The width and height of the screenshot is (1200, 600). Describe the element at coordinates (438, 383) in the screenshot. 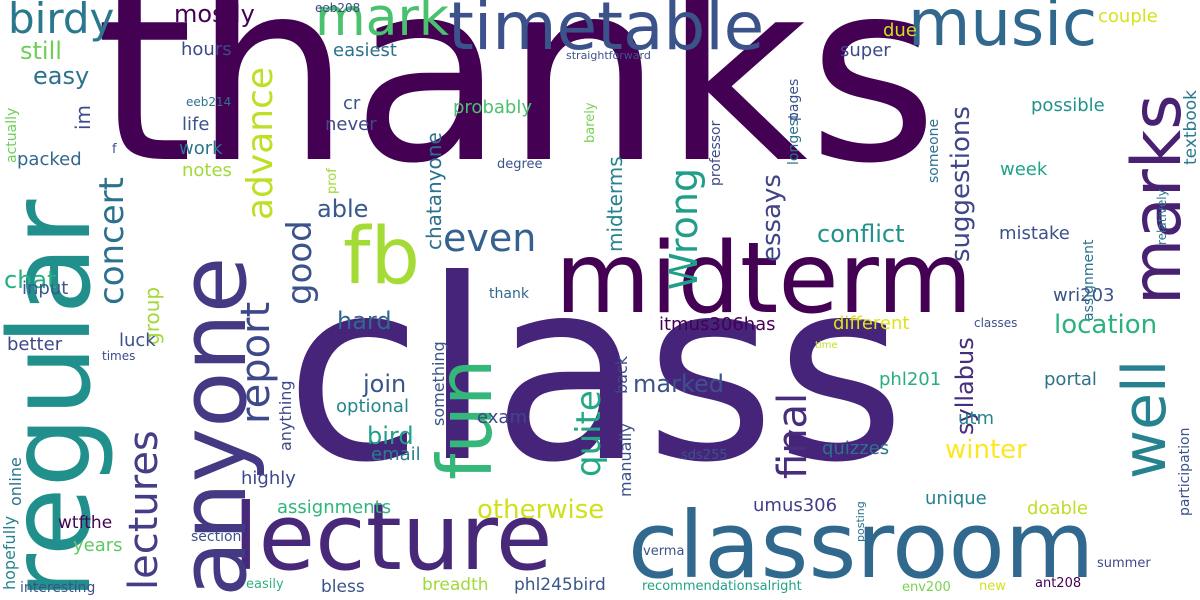

I see `word-something: something` at that location.